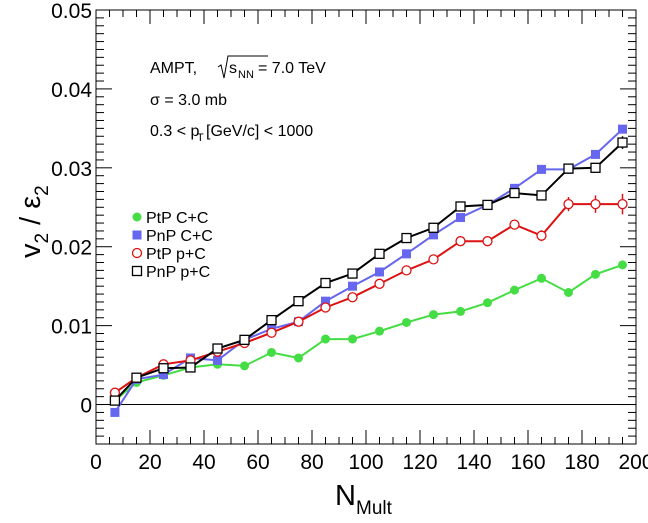  What do you see at coordinates (633, 462) in the screenshot?
I see `x-tick-label: 200` at bounding box center [633, 462].